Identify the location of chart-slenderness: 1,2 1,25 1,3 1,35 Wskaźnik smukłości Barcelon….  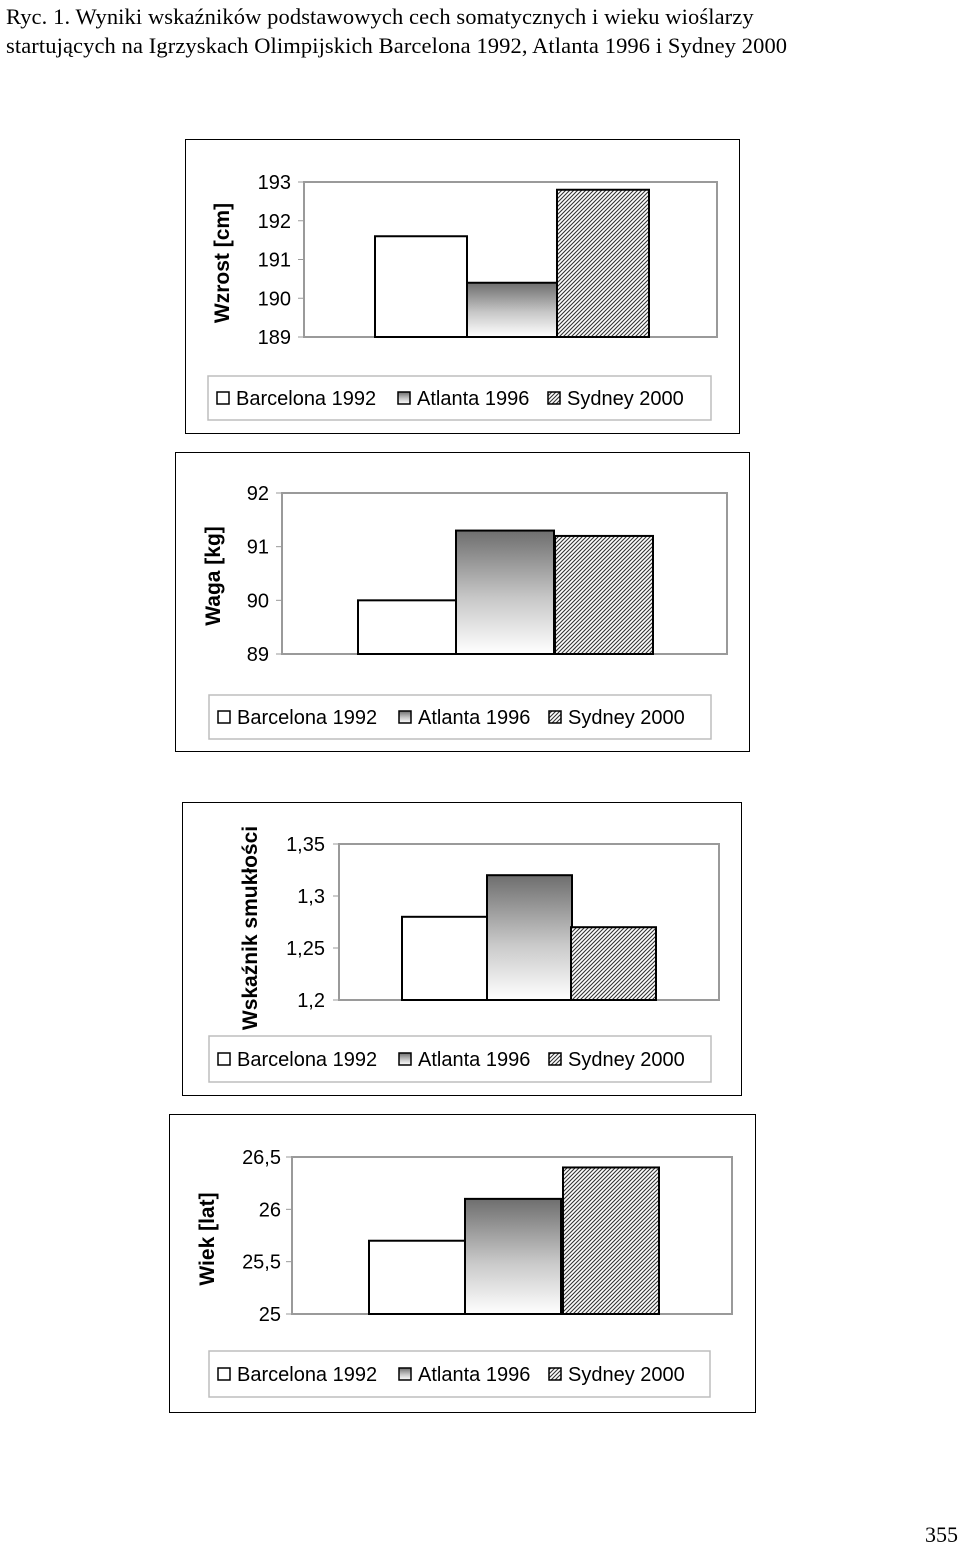
(462, 949).